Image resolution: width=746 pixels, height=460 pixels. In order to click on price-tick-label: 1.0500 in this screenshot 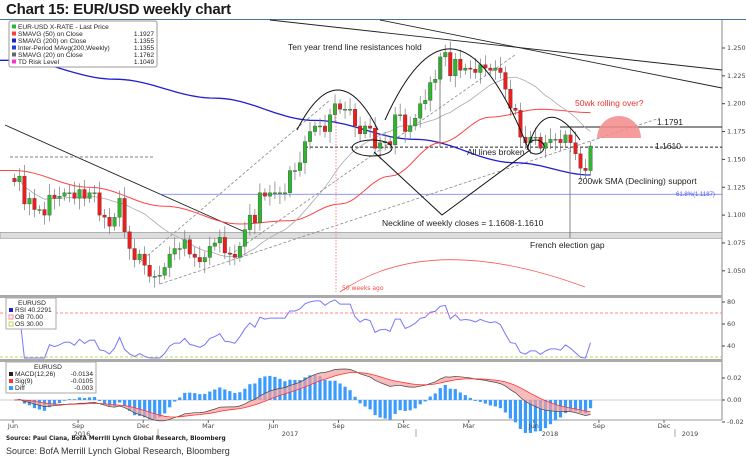, I will do `click(736, 271)`.